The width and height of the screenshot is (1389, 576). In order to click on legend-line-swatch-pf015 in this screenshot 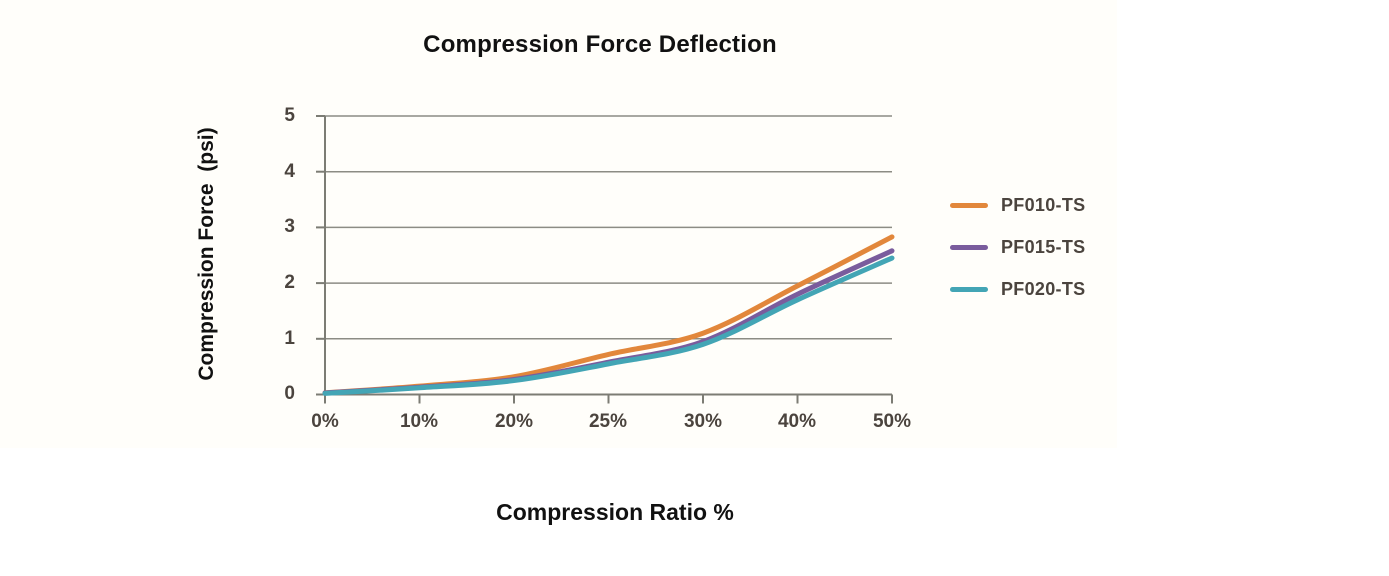, I will do `click(969, 247)`.